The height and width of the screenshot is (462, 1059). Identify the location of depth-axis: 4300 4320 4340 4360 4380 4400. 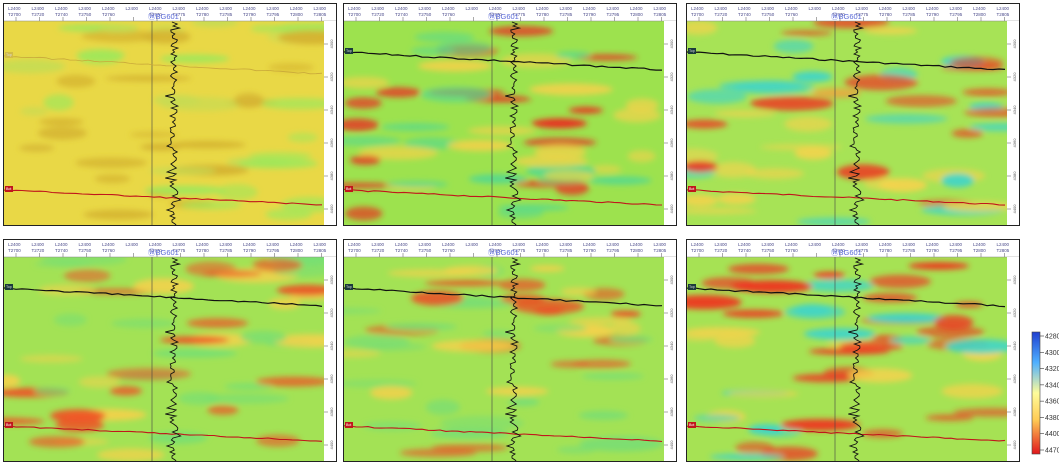
(1013, 359).